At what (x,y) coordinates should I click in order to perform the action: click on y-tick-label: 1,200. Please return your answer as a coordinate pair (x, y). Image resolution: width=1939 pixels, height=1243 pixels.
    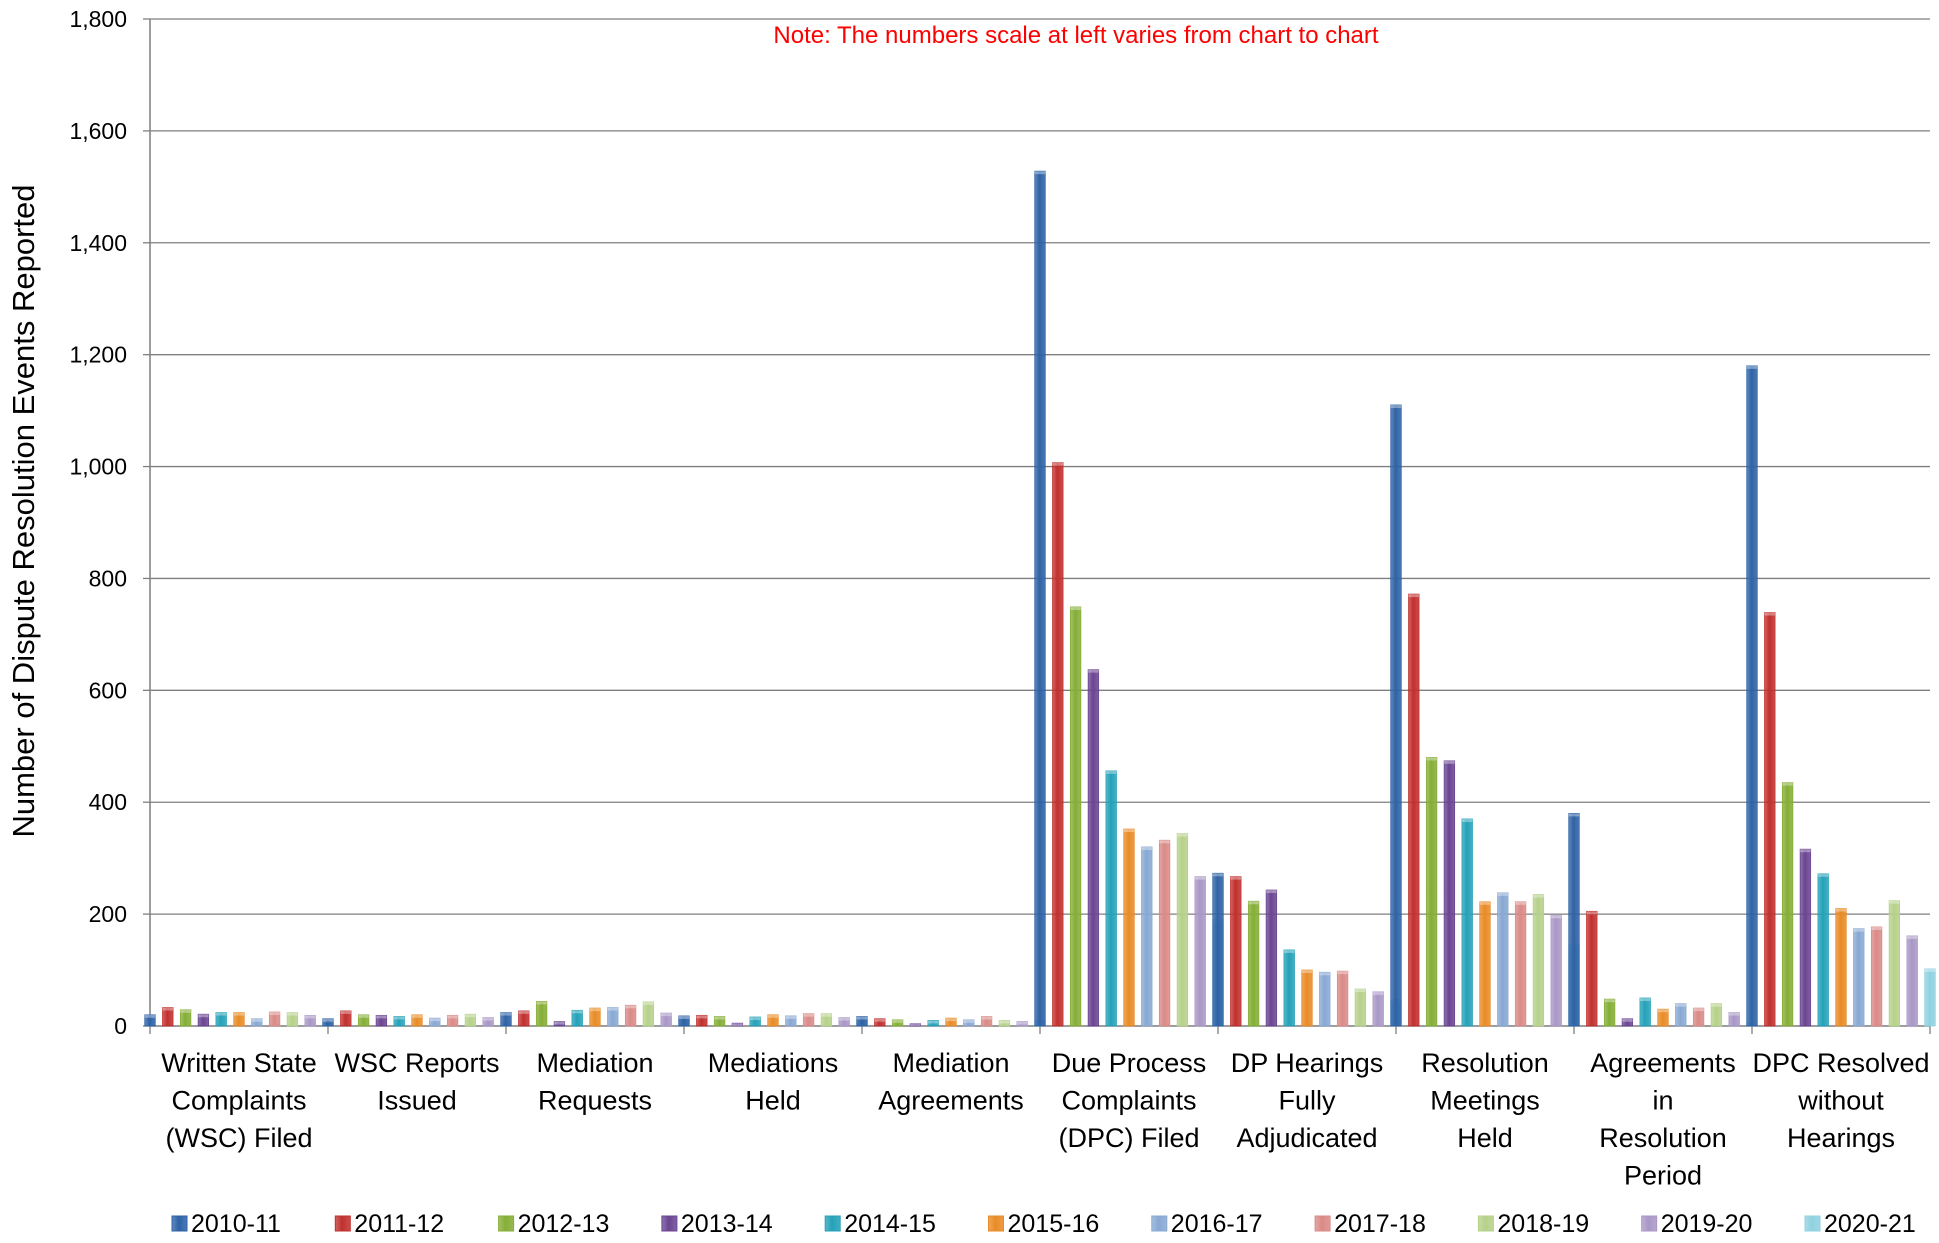
    Looking at the image, I should click on (98, 355).